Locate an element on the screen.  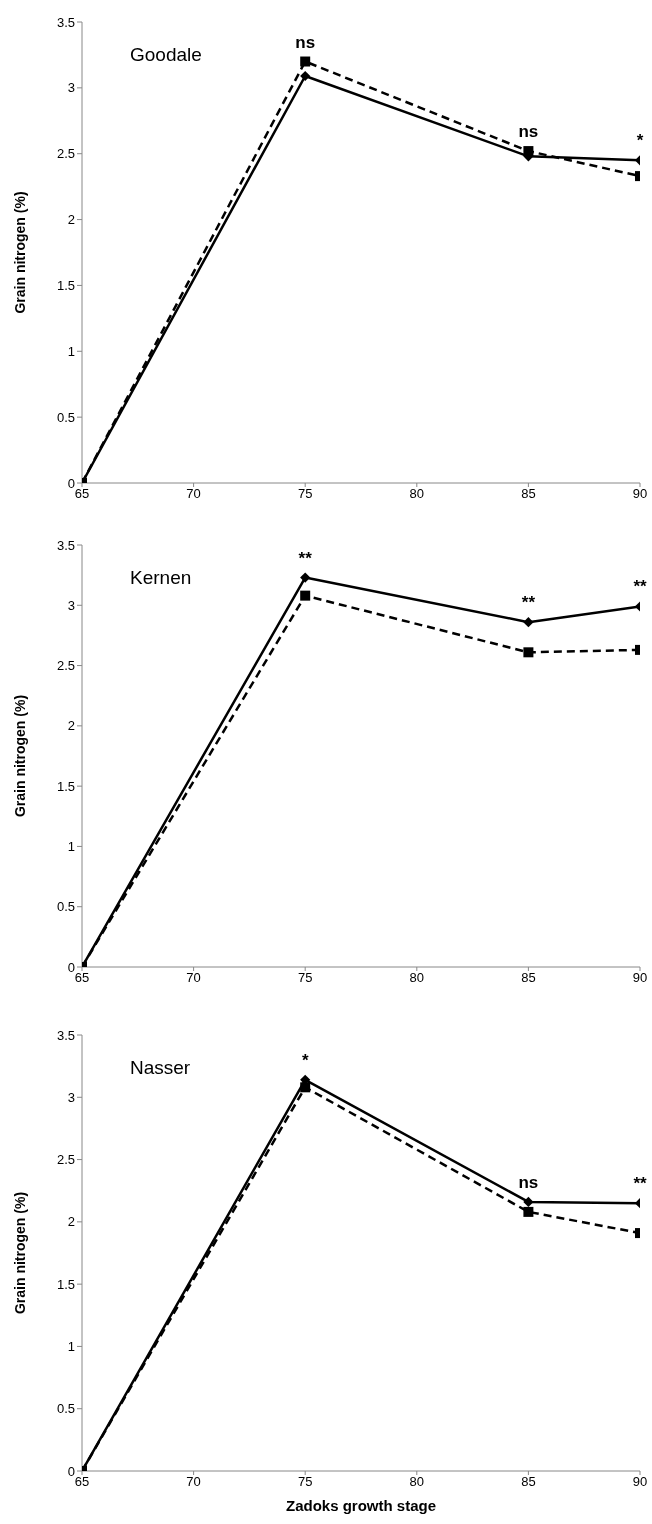
text: Nasser is located at coordinates (160, 1068).